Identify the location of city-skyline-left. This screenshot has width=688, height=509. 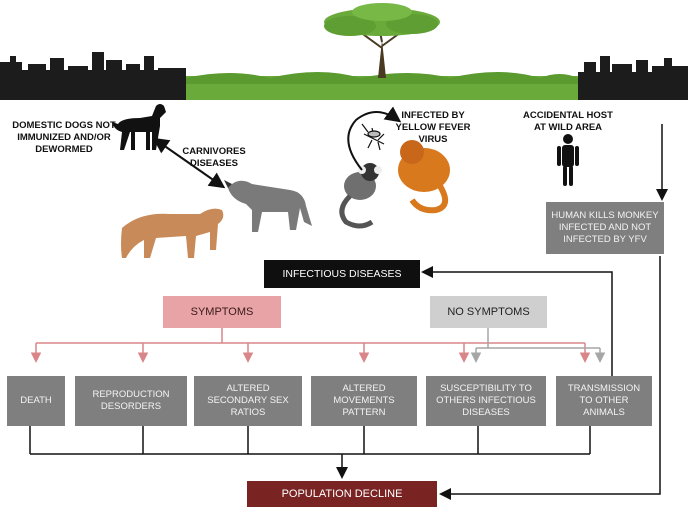
(93, 76).